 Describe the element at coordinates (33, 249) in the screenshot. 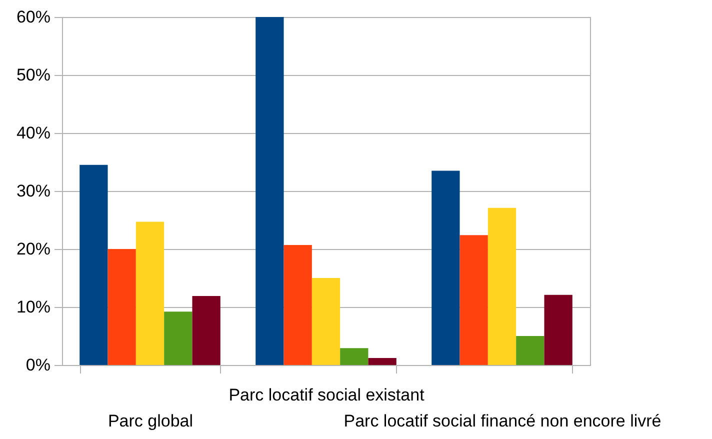

I see `y-tick-label: 20%` at that location.